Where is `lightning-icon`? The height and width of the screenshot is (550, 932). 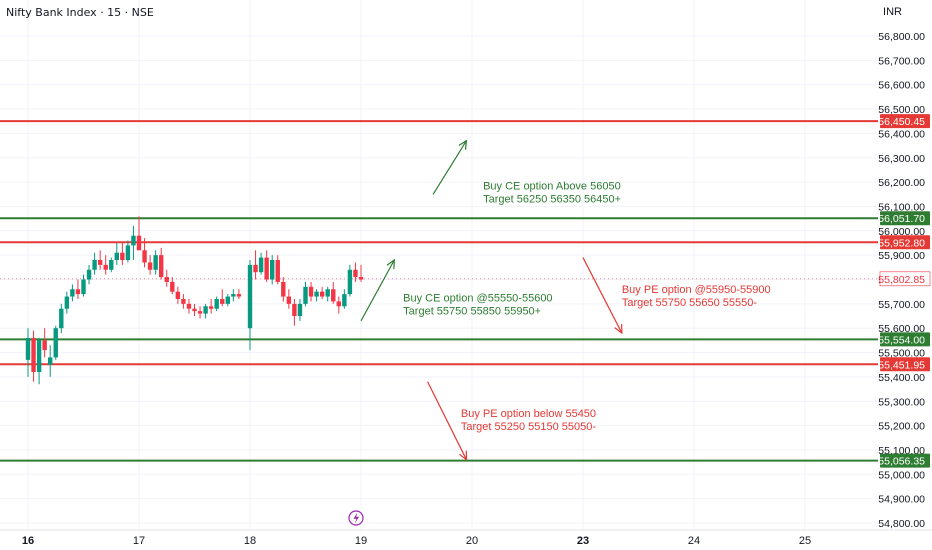
lightning-icon is located at coordinates (356, 518).